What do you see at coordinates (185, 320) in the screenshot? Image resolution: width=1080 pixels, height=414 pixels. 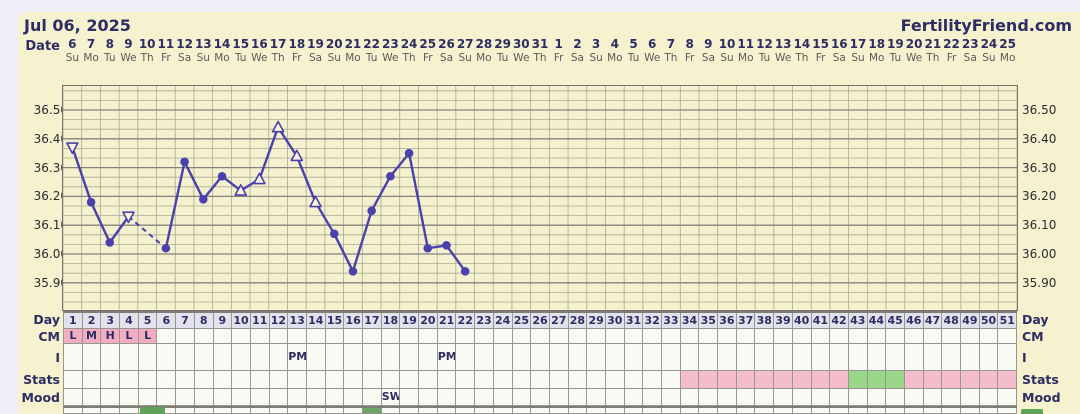 I see `day-number-cell: 7` at bounding box center [185, 320].